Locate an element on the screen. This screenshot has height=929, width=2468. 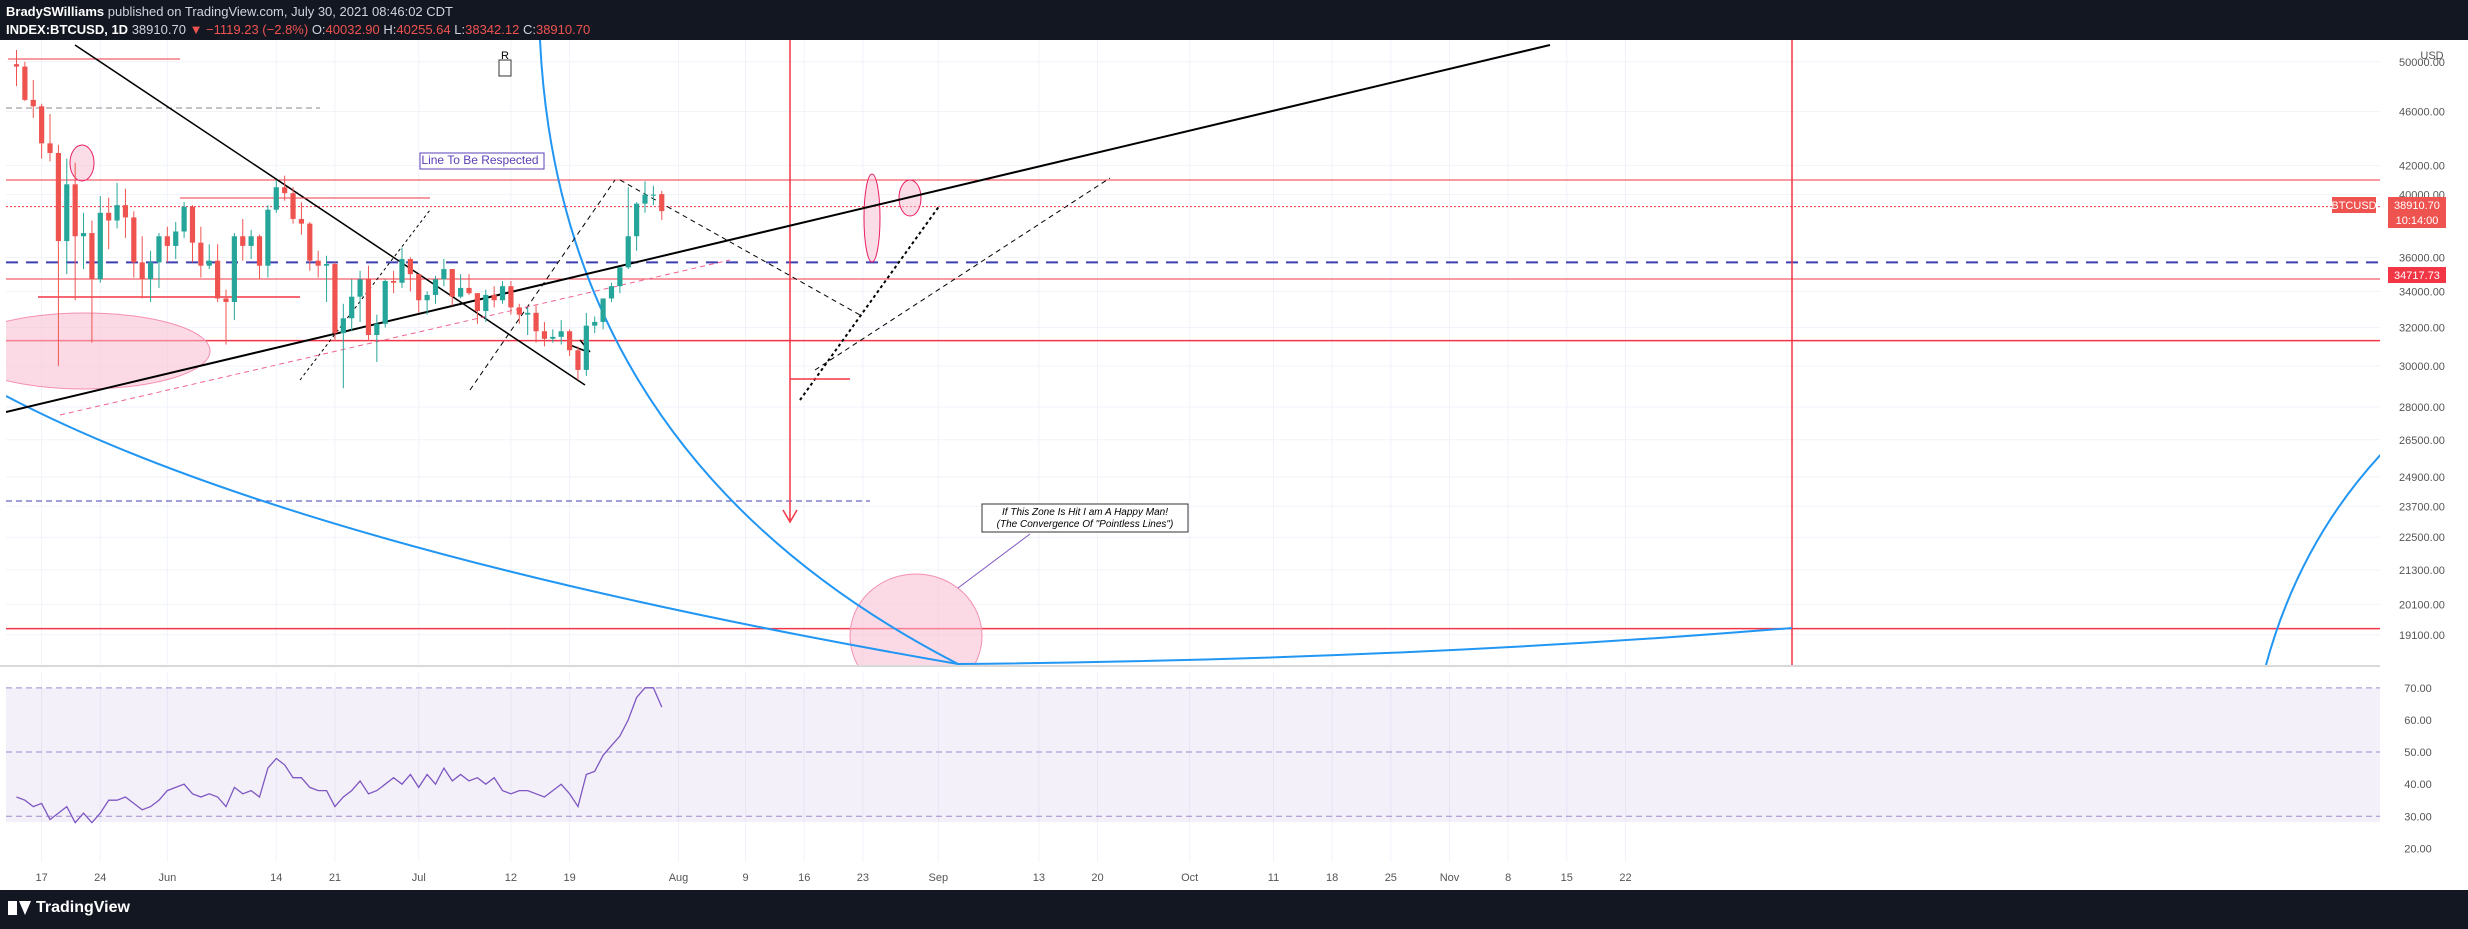
level-tag: 34717.73 is located at coordinates (2417, 276).